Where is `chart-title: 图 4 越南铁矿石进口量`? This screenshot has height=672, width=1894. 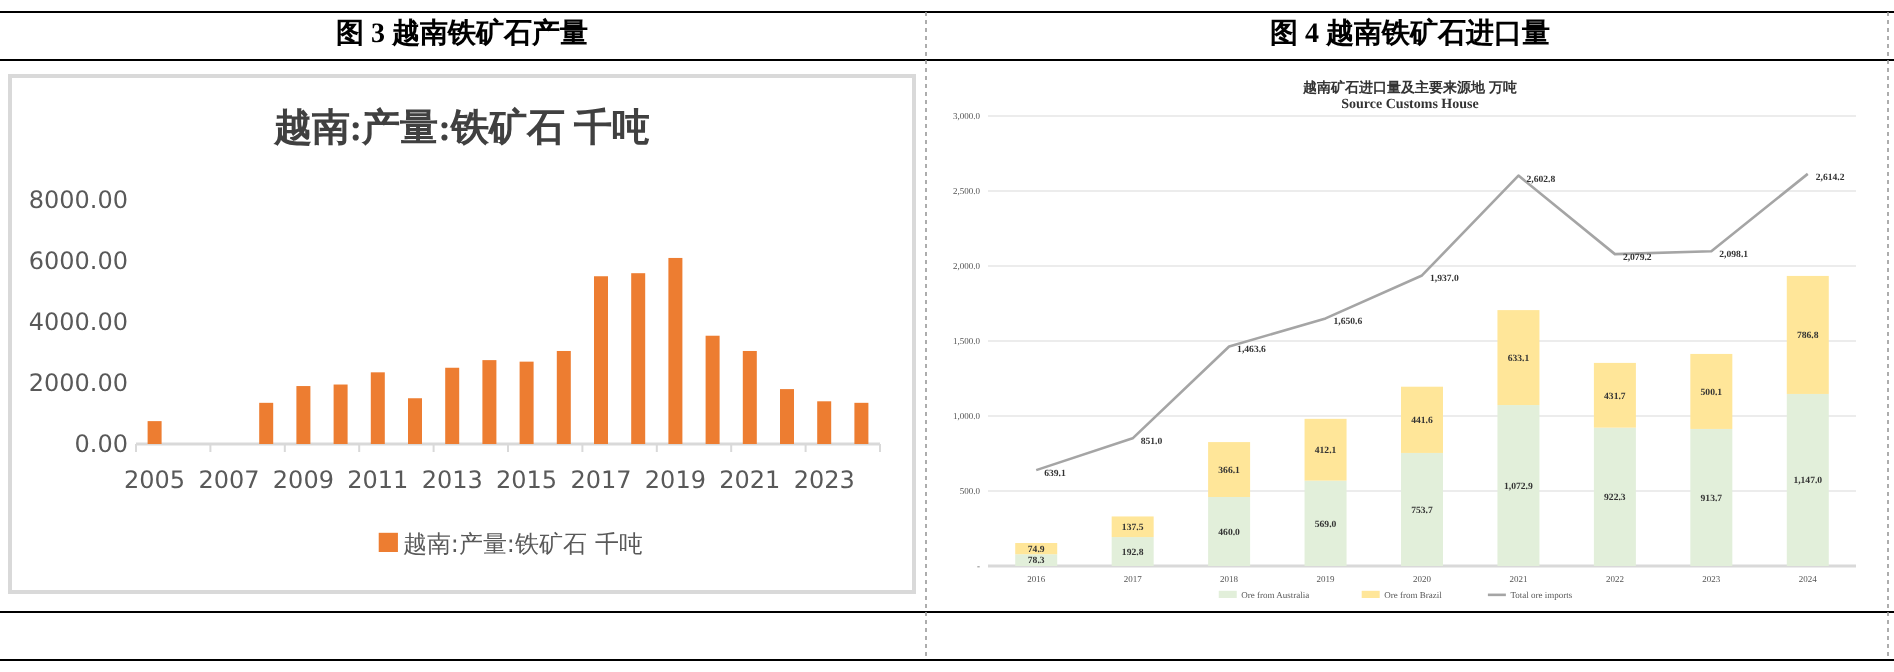
chart-title: 图 4 越南铁矿石进口量 is located at coordinates (1410, 33).